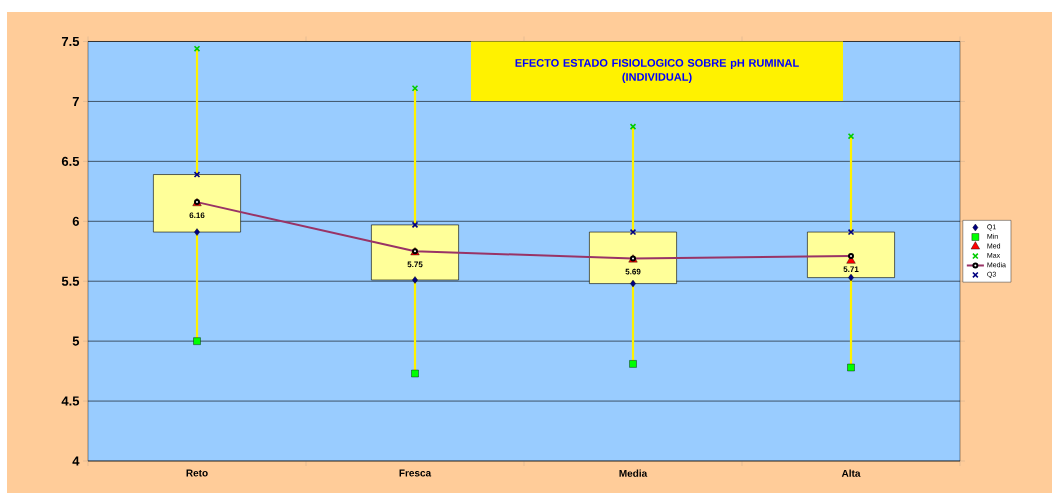 Image resolution: width=1052 pixels, height=493 pixels. Describe the element at coordinates (75, 221) in the screenshot. I see `y-tick-label: 6` at that location.